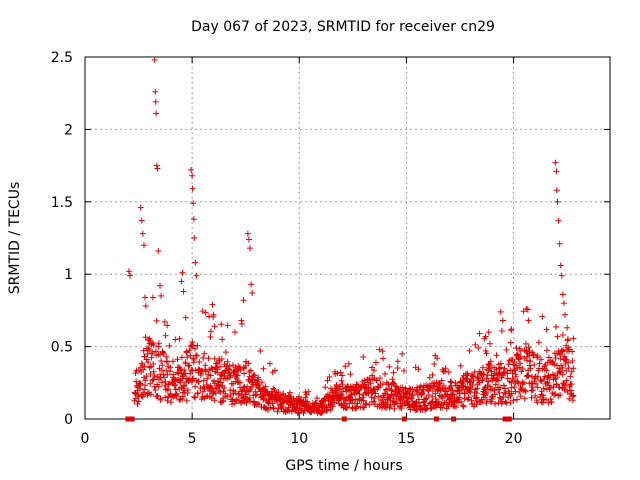 The height and width of the screenshot is (480, 640). Describe the element at coordinates (62, 203) in the screenshot. I see `y-tick-label: 1.5` at that location.